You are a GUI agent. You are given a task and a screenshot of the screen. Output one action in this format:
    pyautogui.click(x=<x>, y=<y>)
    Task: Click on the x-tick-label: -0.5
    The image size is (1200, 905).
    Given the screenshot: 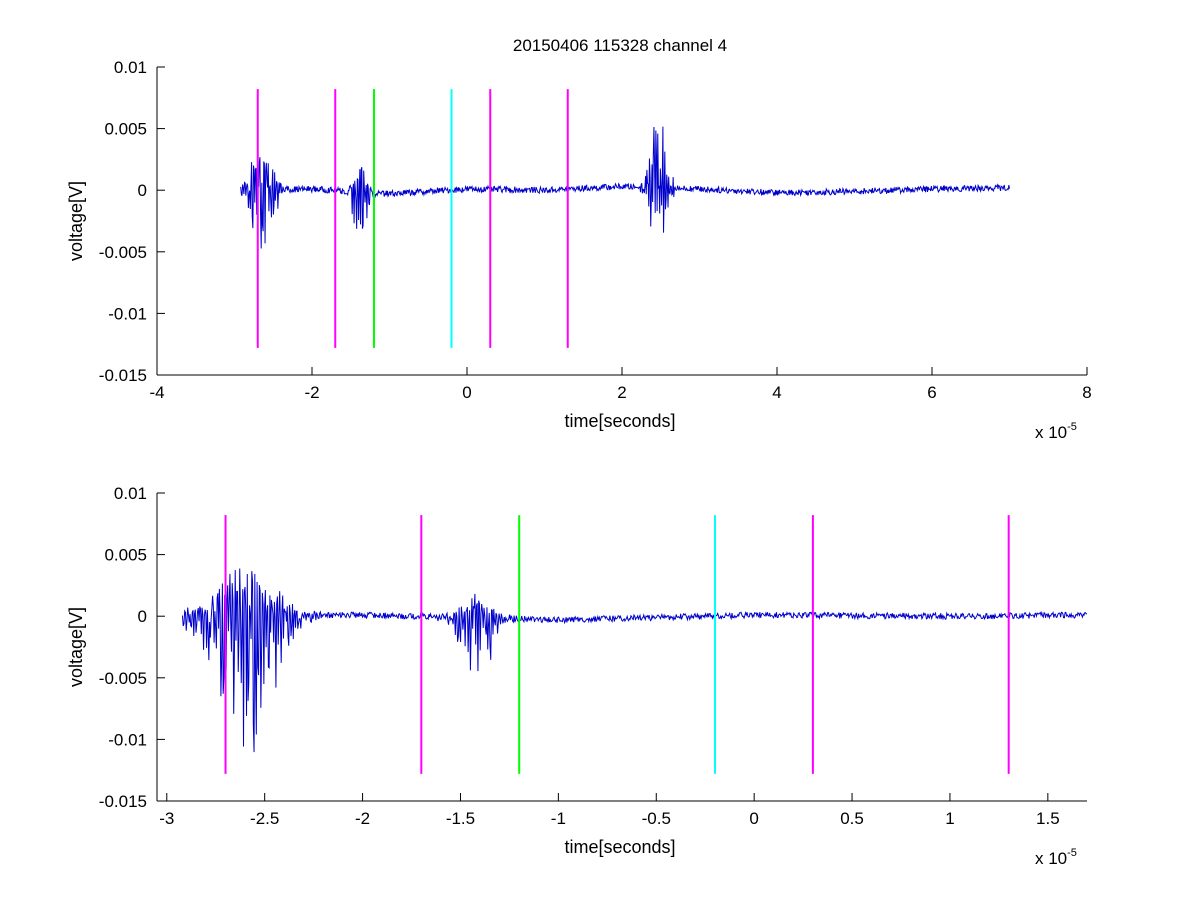 What is the action you would take?
    pyautogui.click(x=656, y=818)
    